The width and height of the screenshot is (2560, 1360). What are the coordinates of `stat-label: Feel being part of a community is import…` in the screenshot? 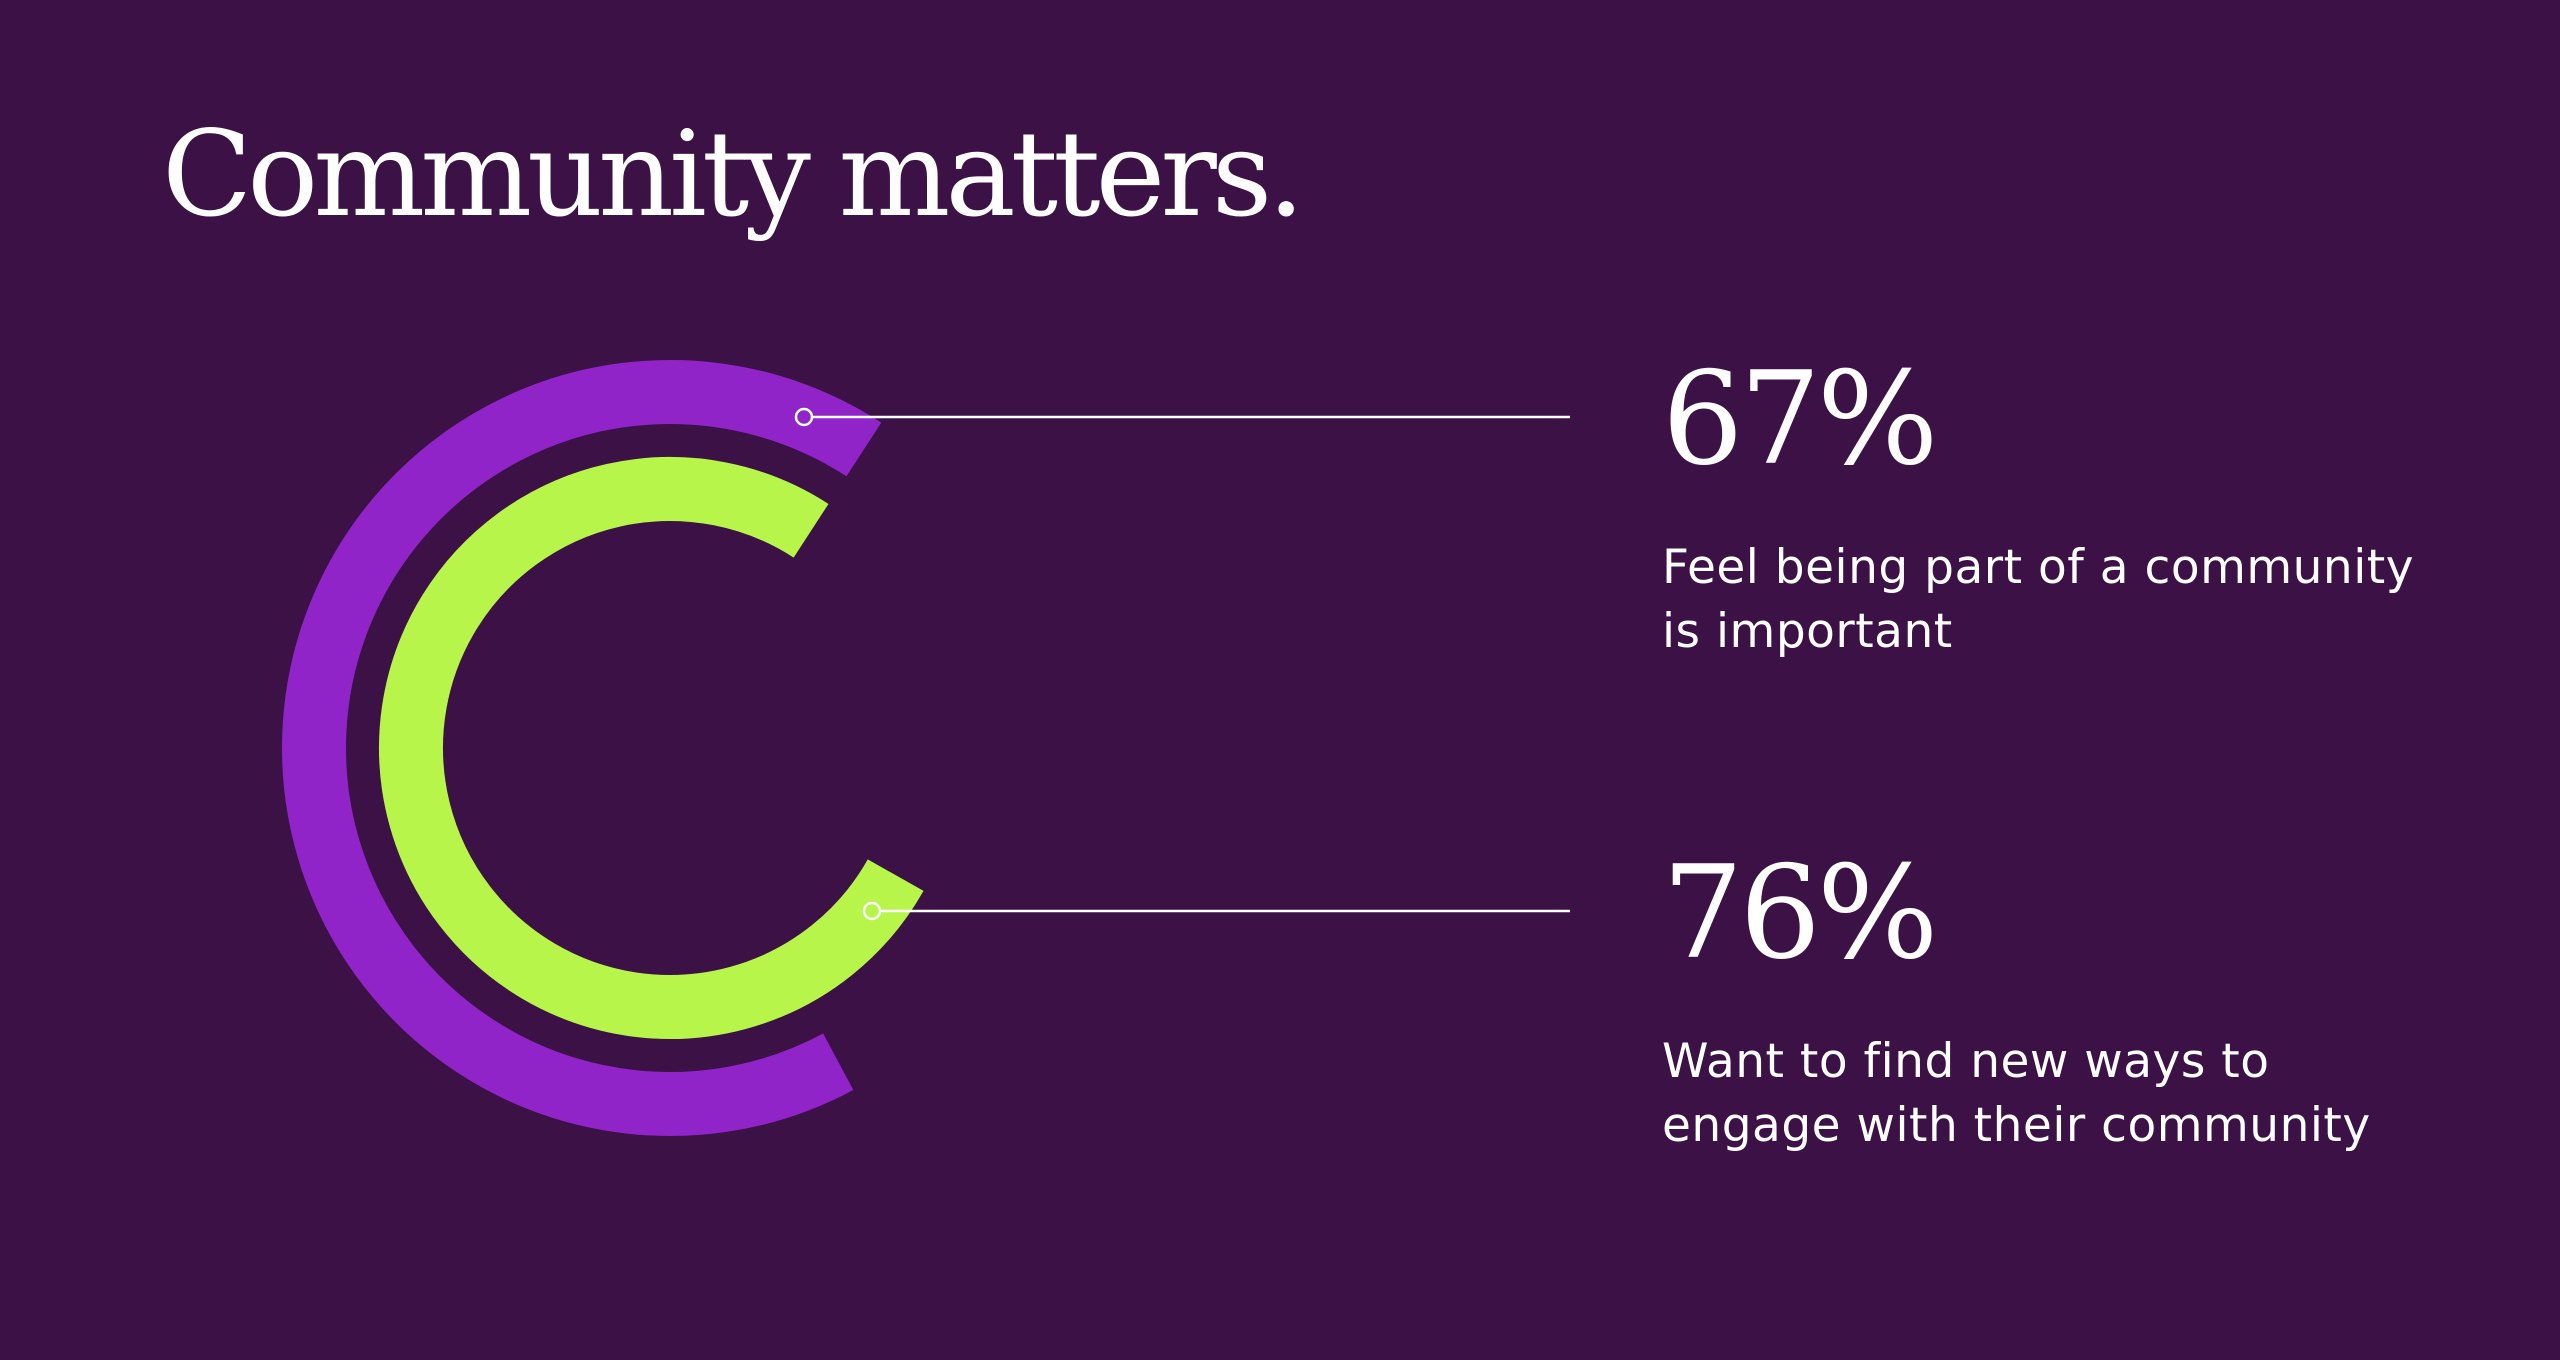 It's located at (2038, 599).